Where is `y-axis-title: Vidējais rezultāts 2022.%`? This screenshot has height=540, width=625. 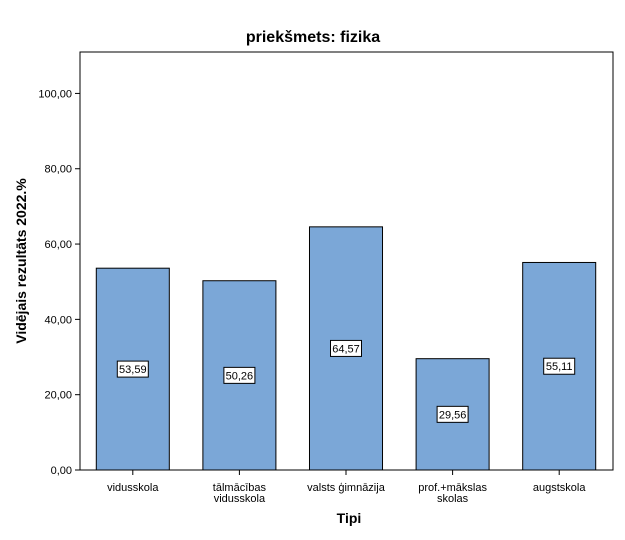
y-axis-title: Vidējais rezultāts 2022.% is located at coordinates (21, 261).